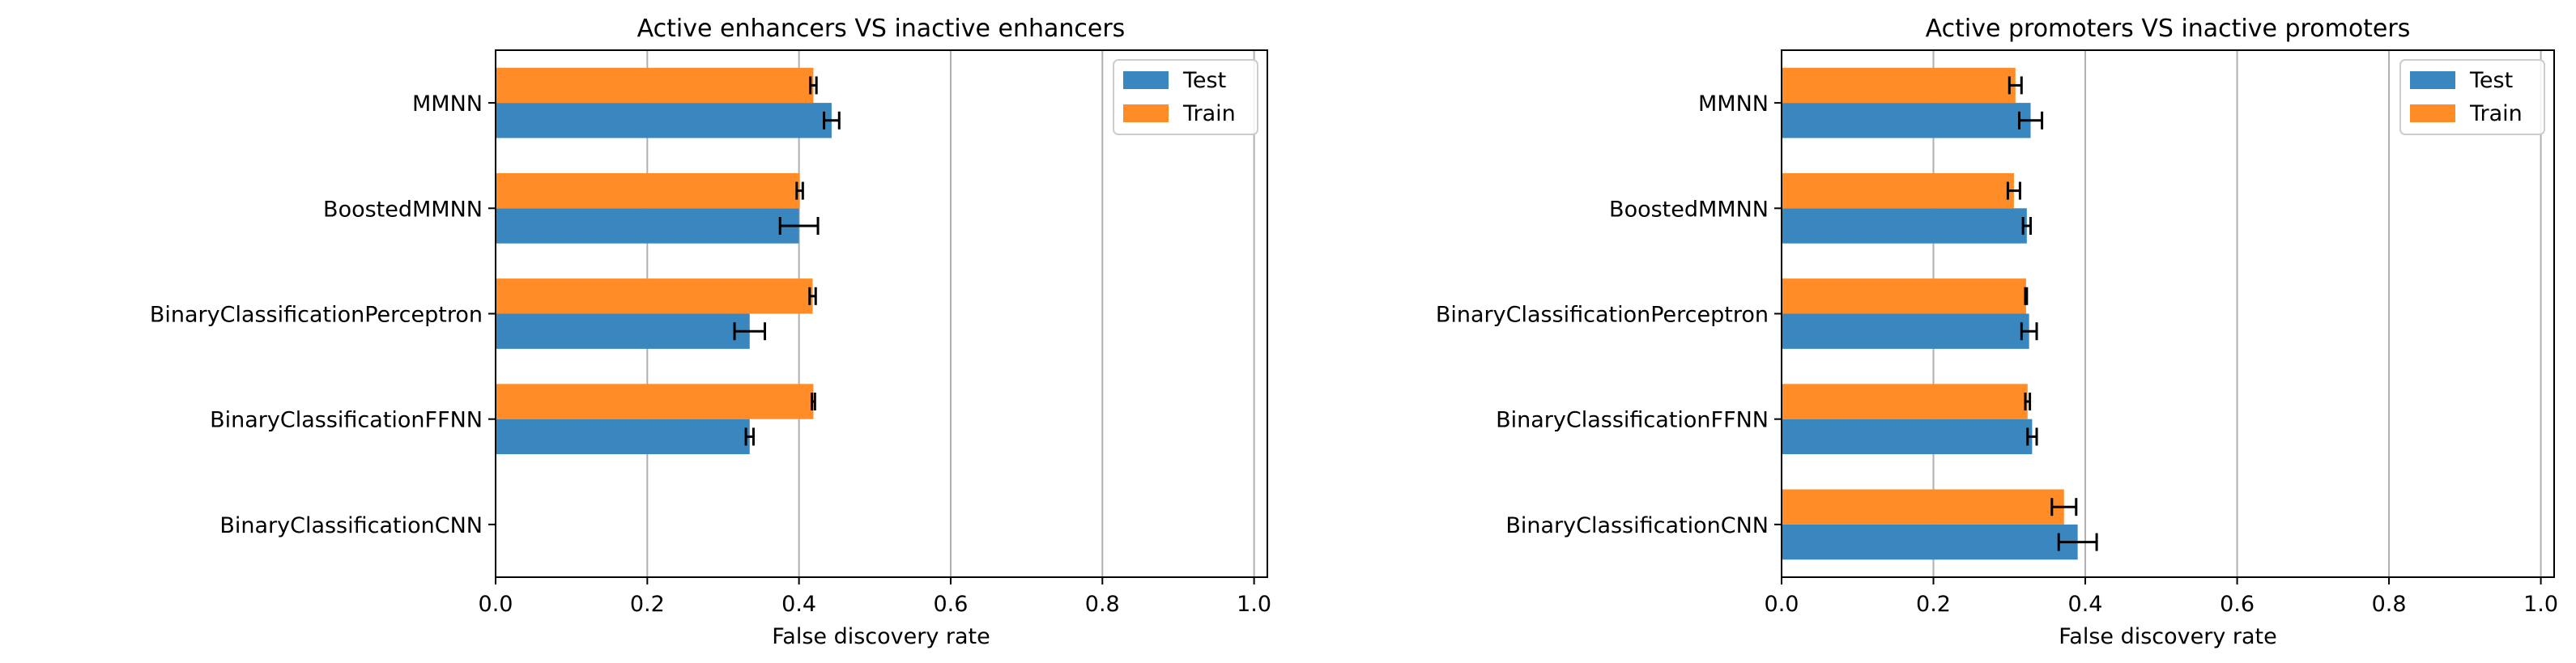 Image resolution: width=2576 pixels, height=663 pixels. I want to click on chart-title: Active promoters VS inactive promoters, so click(2168, 29).